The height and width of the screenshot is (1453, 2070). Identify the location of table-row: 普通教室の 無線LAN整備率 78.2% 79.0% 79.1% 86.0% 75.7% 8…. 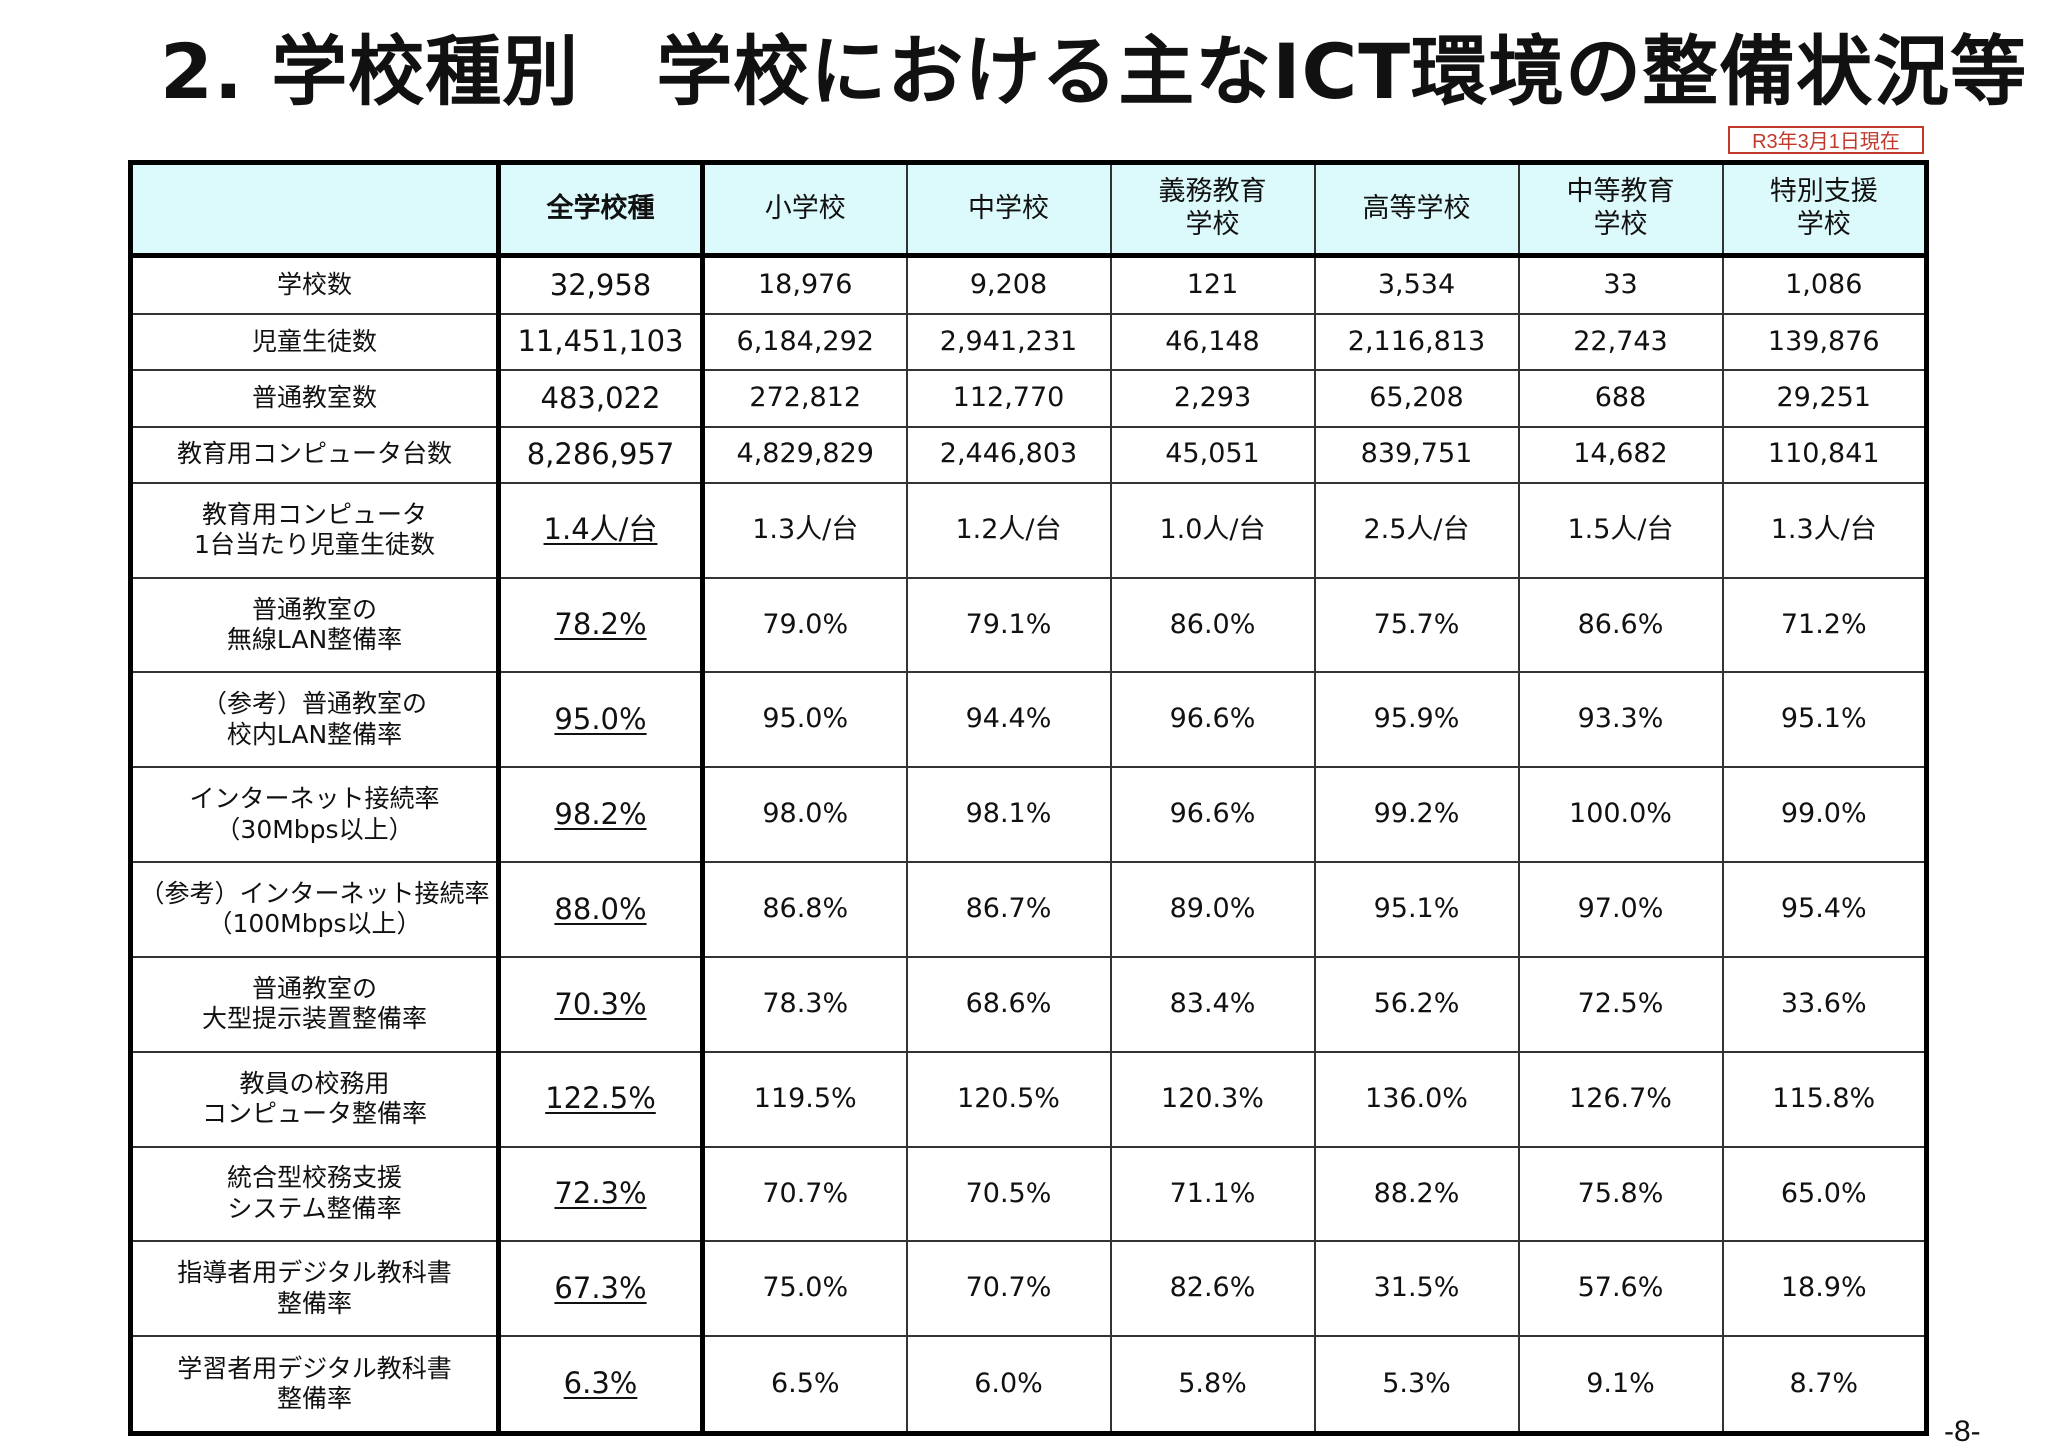
(1028, 625).